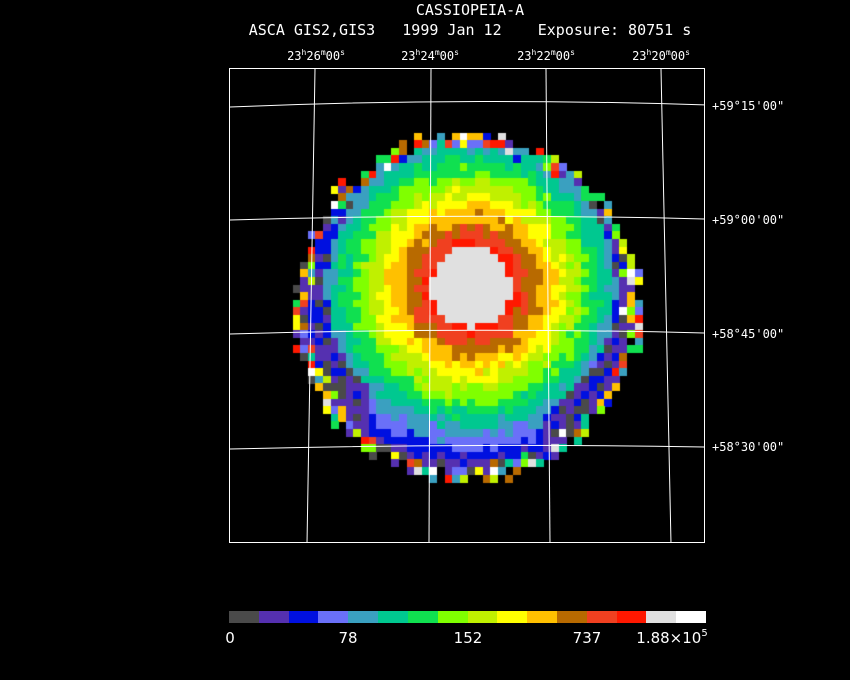 Image resolution: width=850 pixels, height=680 pixels. Describe the element at coordinates (587, 638) in the screenshot. I see `colorbar-label: 737` at that location.